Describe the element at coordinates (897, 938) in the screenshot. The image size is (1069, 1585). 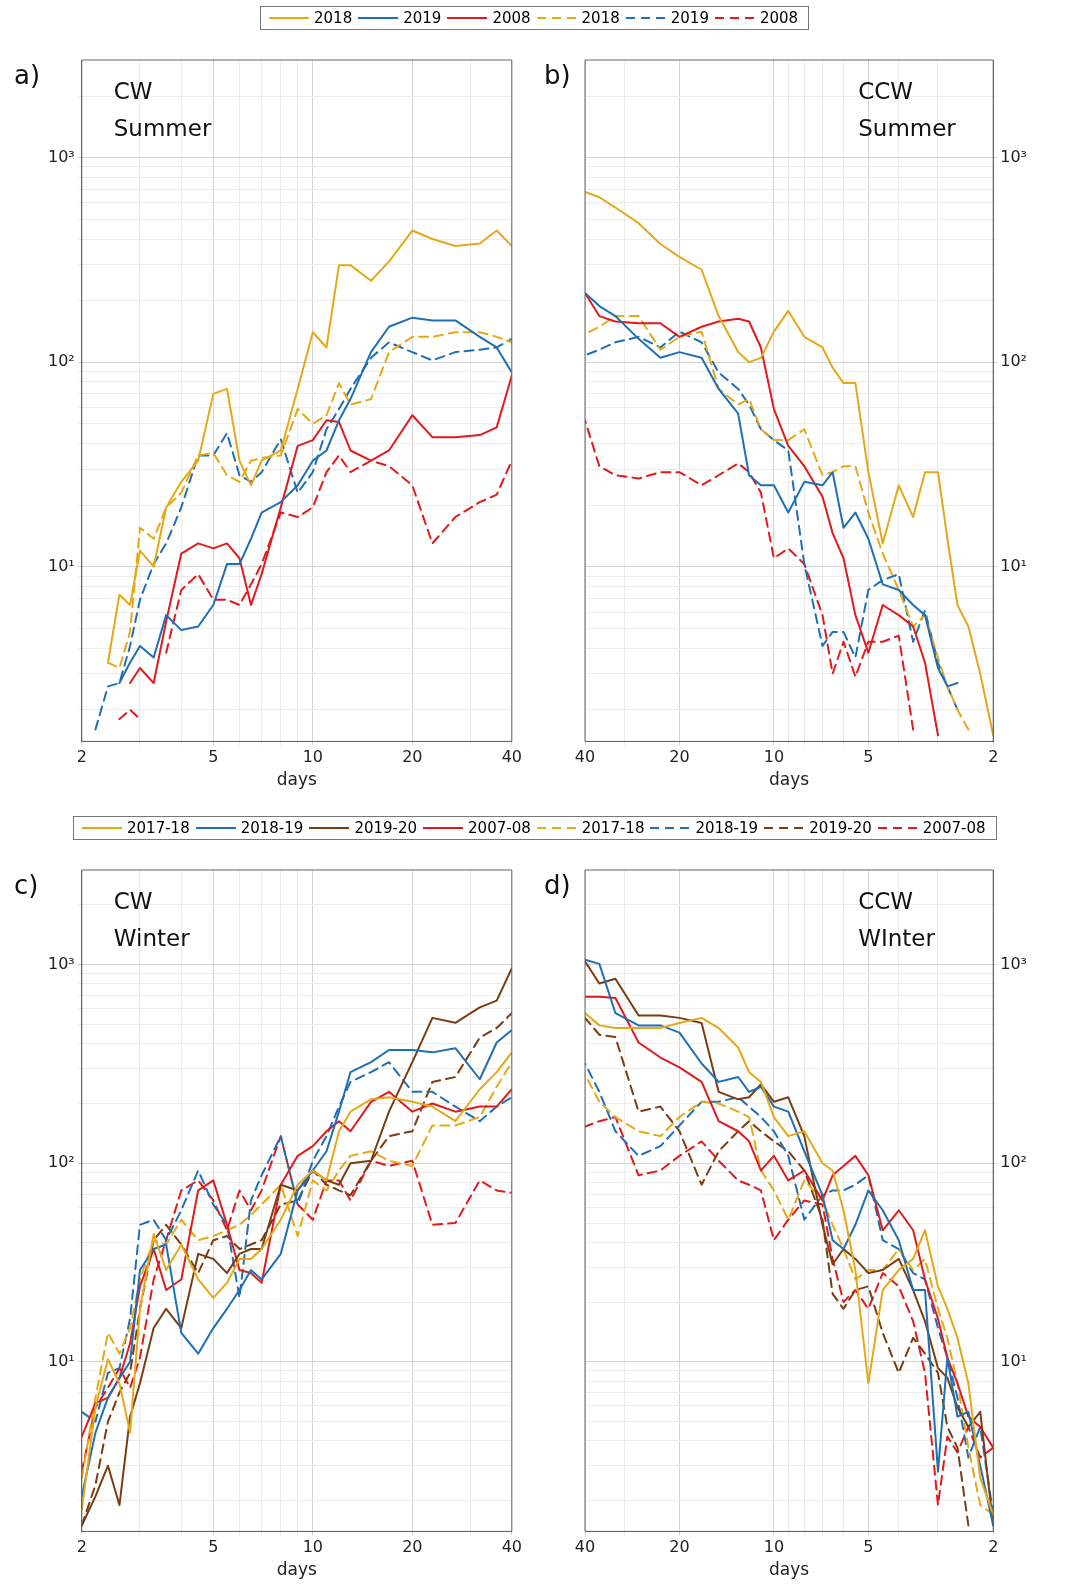
I see `annotation: WInter` at that location.